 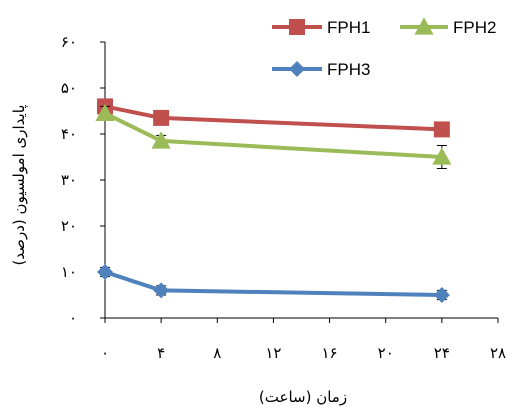 What do you see at coordinates (442, 353) in the screenshot?
I see `x-tick-label: ۲۴` at bounding box center [442, 353].